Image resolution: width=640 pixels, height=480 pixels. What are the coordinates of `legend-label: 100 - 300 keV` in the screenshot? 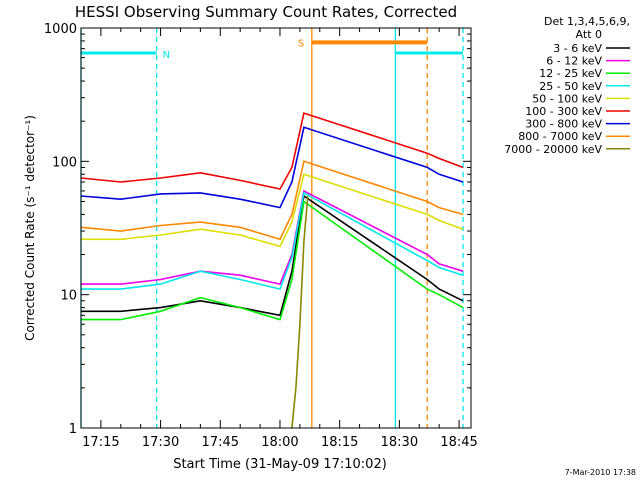 It's located at (563, 111).